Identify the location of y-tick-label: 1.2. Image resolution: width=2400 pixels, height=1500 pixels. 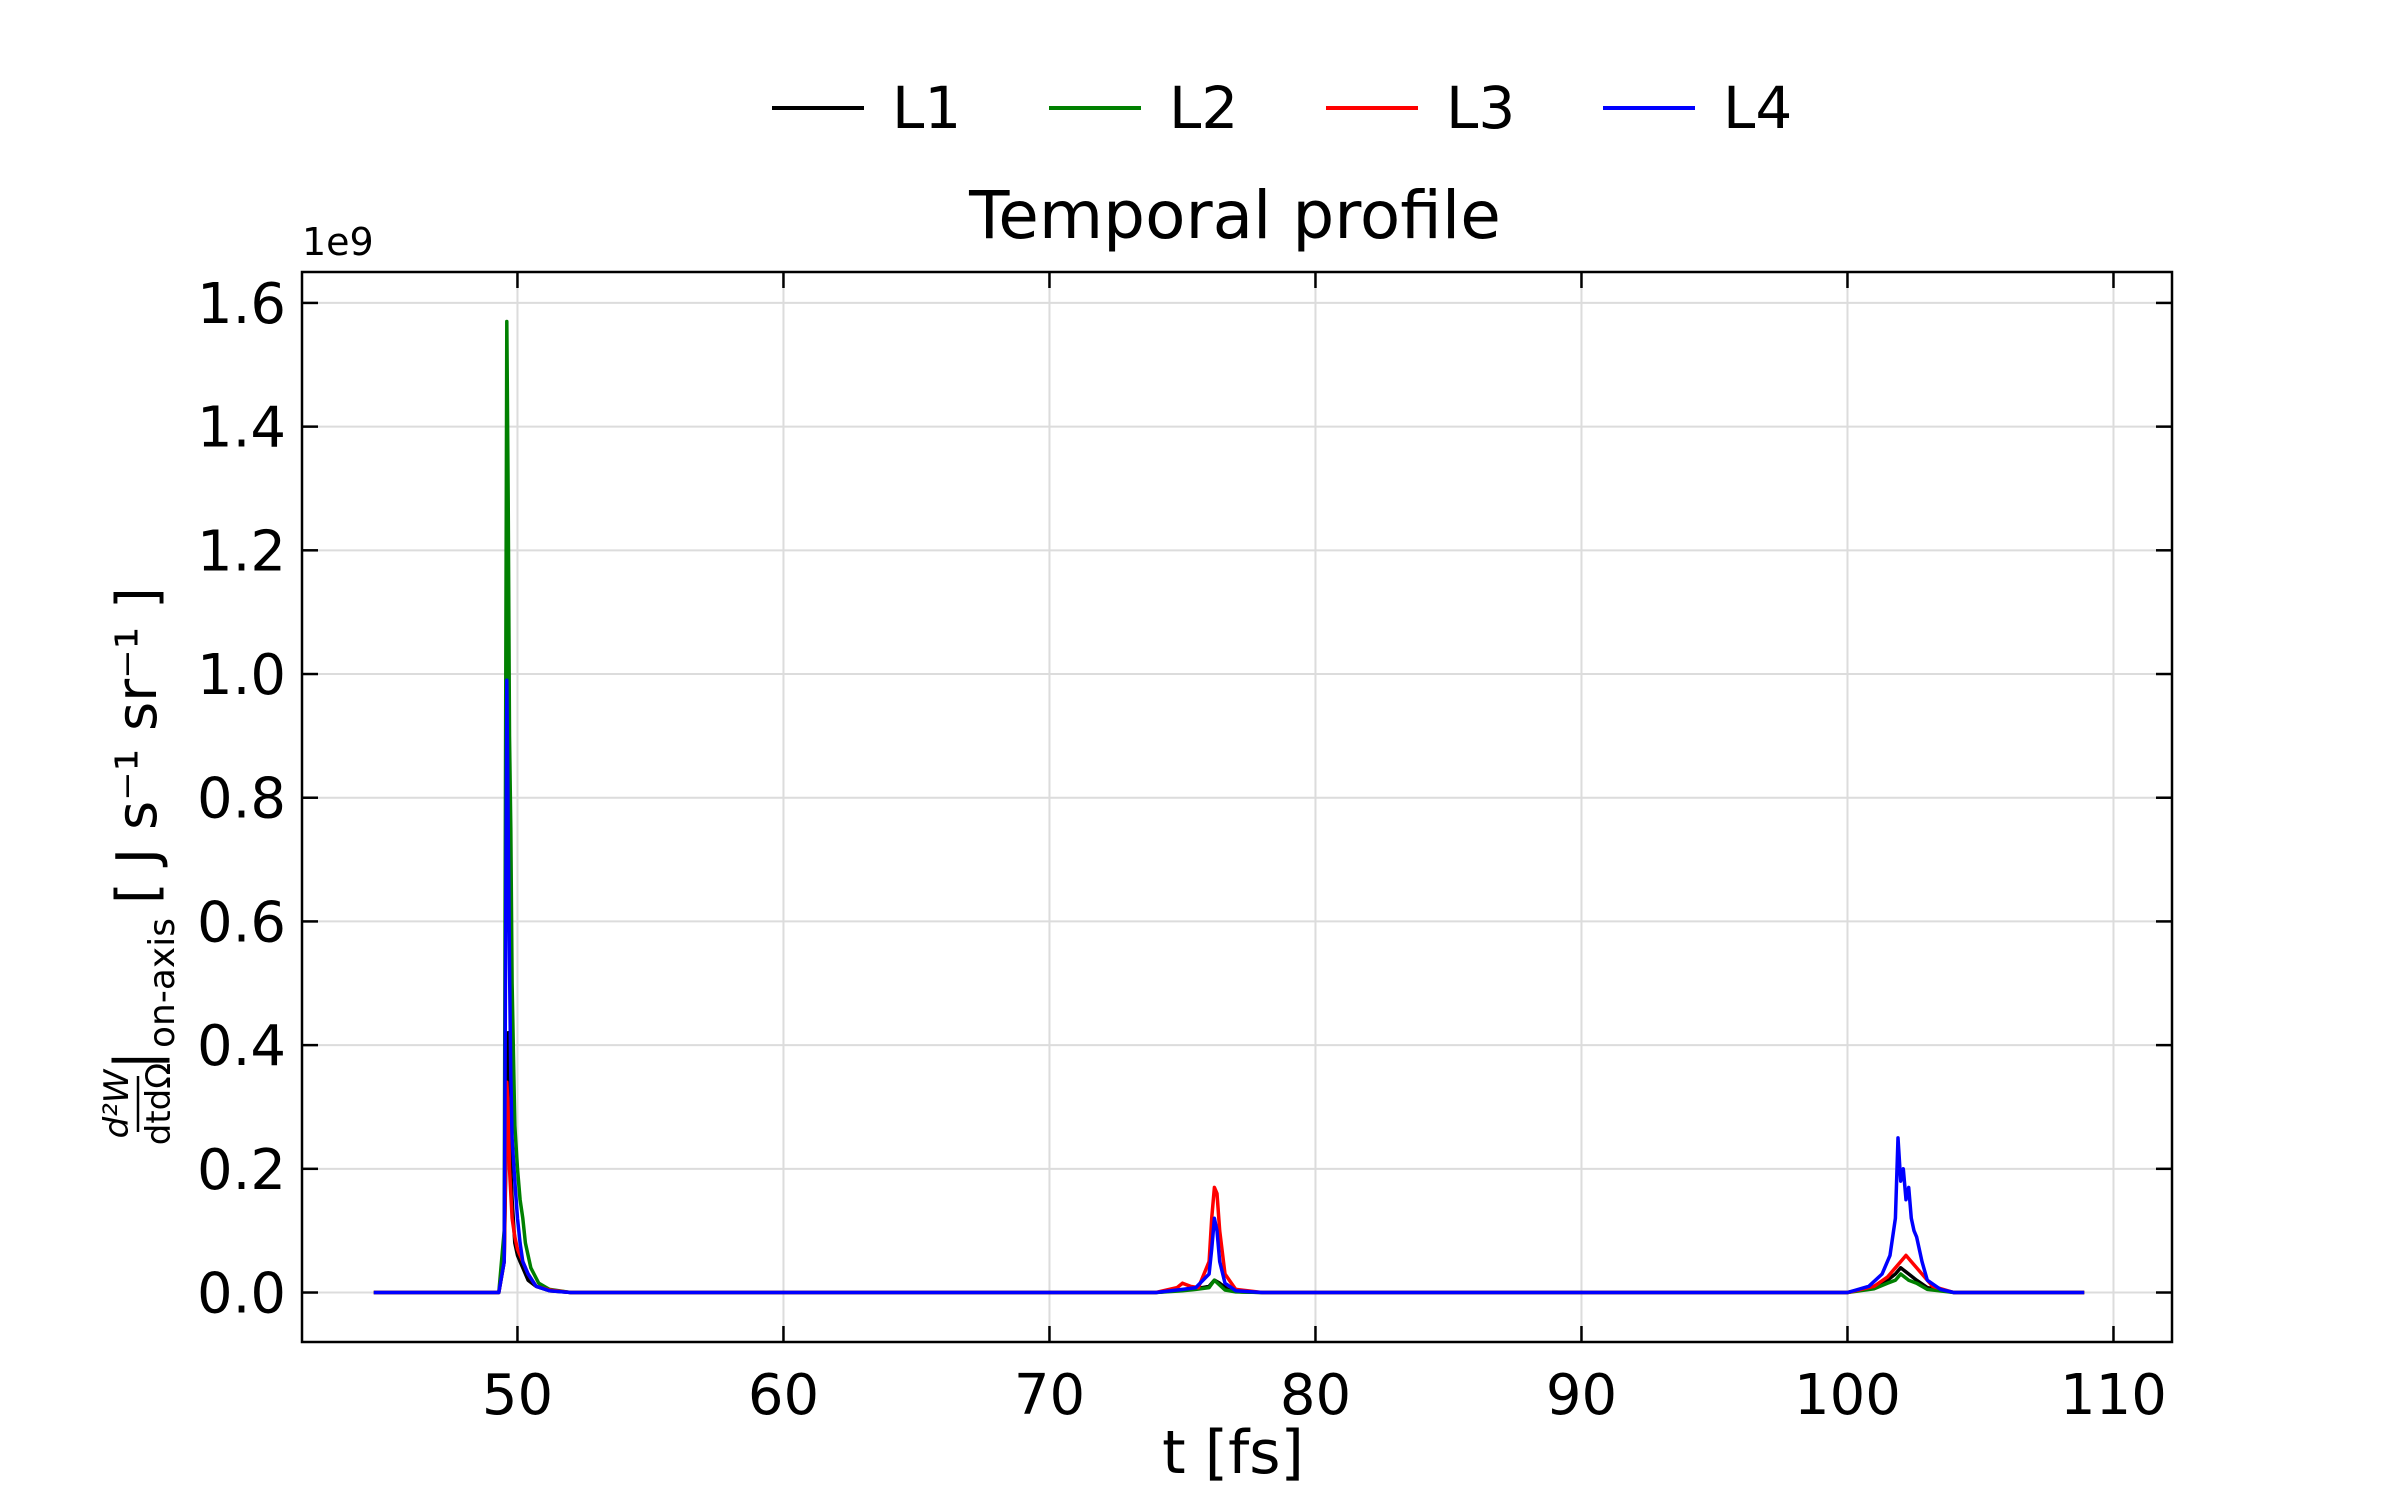
(241, 551).